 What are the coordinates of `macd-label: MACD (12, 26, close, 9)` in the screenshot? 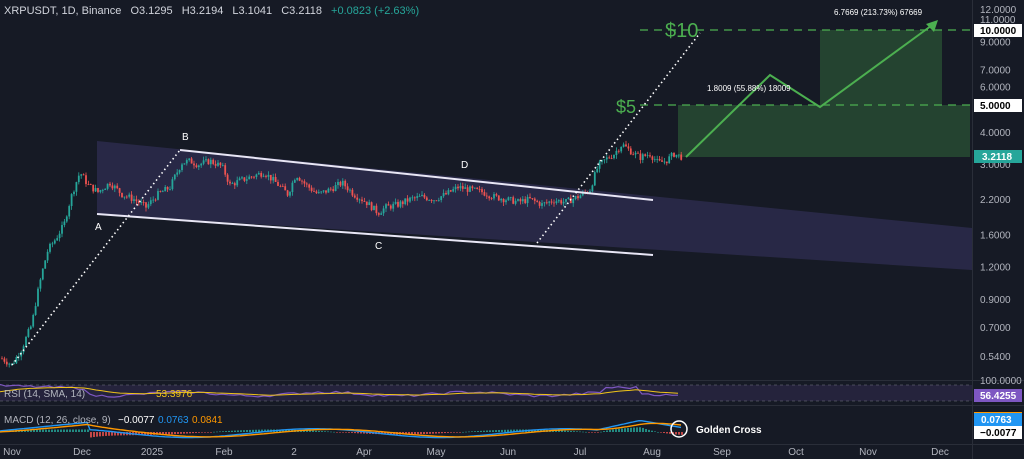 It's located at (57, 420).